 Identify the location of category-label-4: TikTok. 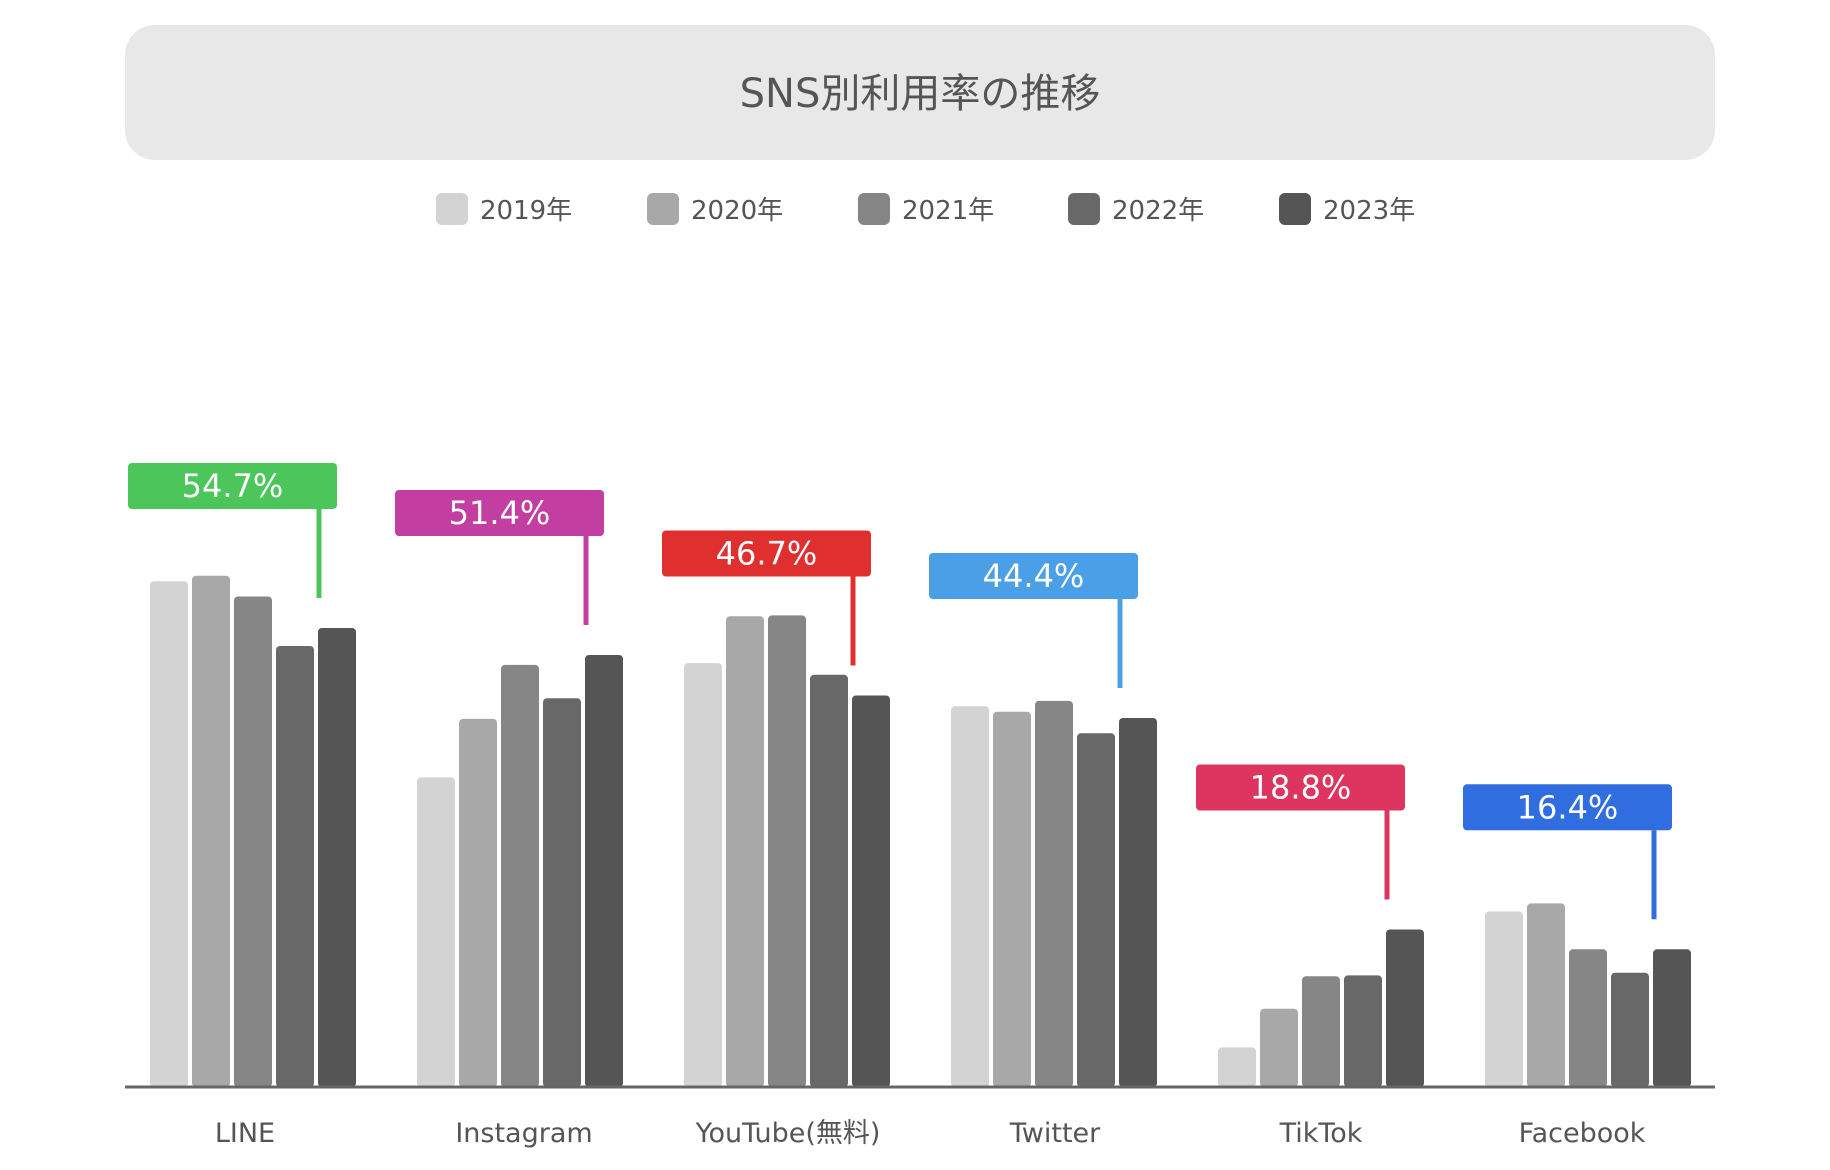
(1321, 1133).